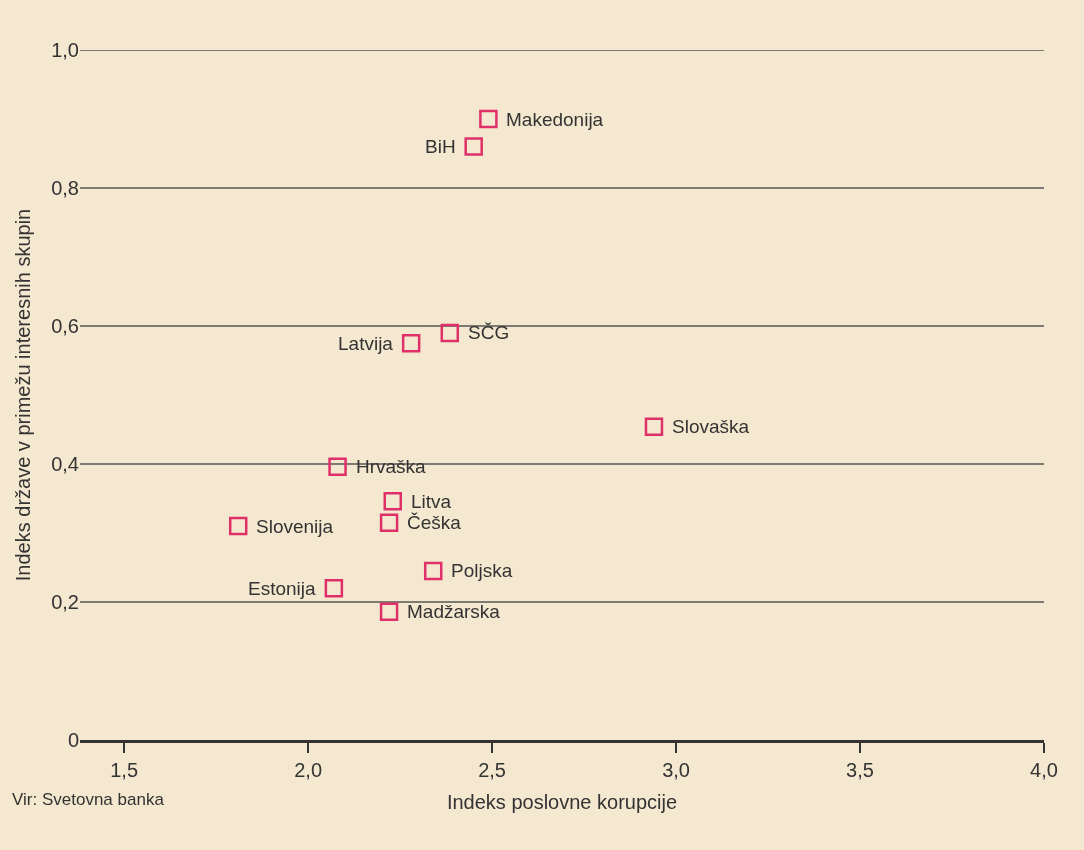 The image size is (1084, 850). What do you see at coordinates (492, 770) in the screenshot?
I see `x-tick-label: 2,5` at bounding box center [492, 770].